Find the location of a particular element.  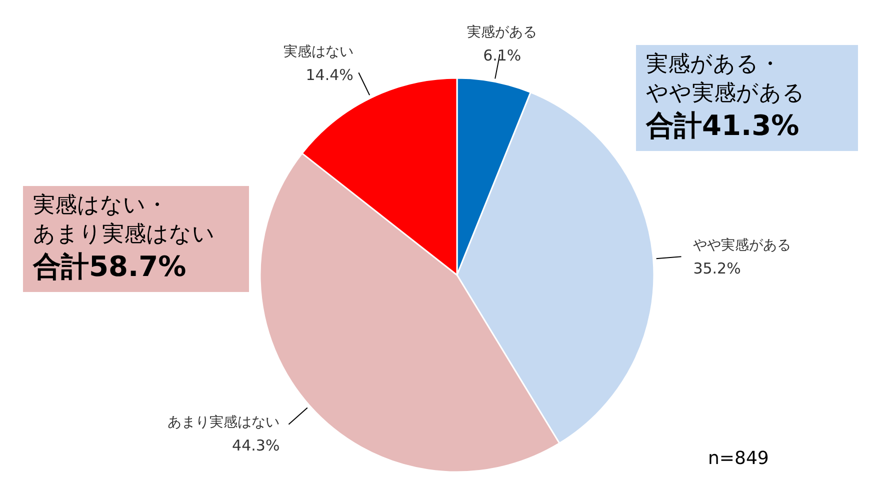

slice-label: あまり実感はない is located at coordinates (224, 422).